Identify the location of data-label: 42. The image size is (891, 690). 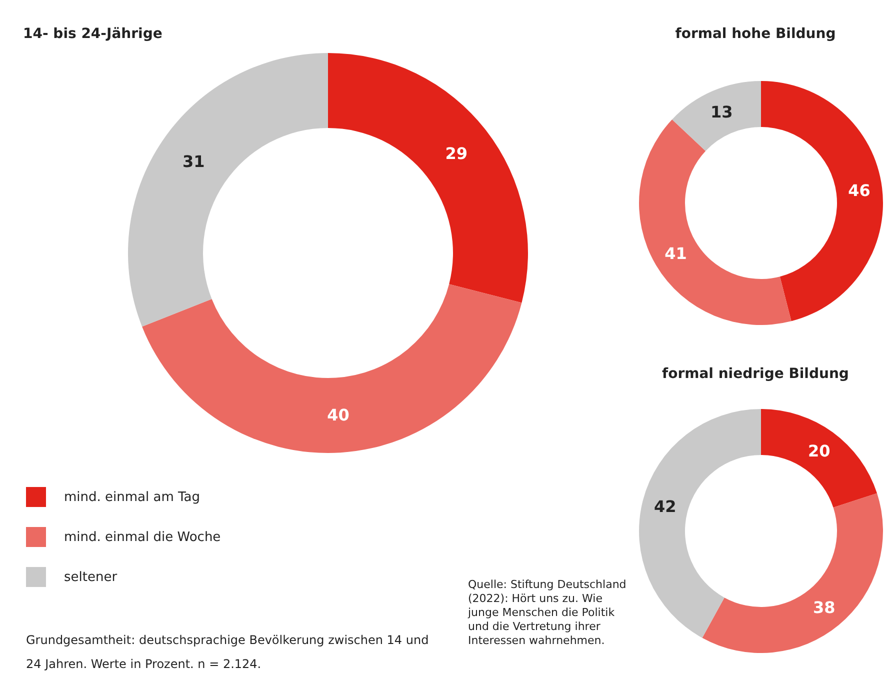
(665, 506).